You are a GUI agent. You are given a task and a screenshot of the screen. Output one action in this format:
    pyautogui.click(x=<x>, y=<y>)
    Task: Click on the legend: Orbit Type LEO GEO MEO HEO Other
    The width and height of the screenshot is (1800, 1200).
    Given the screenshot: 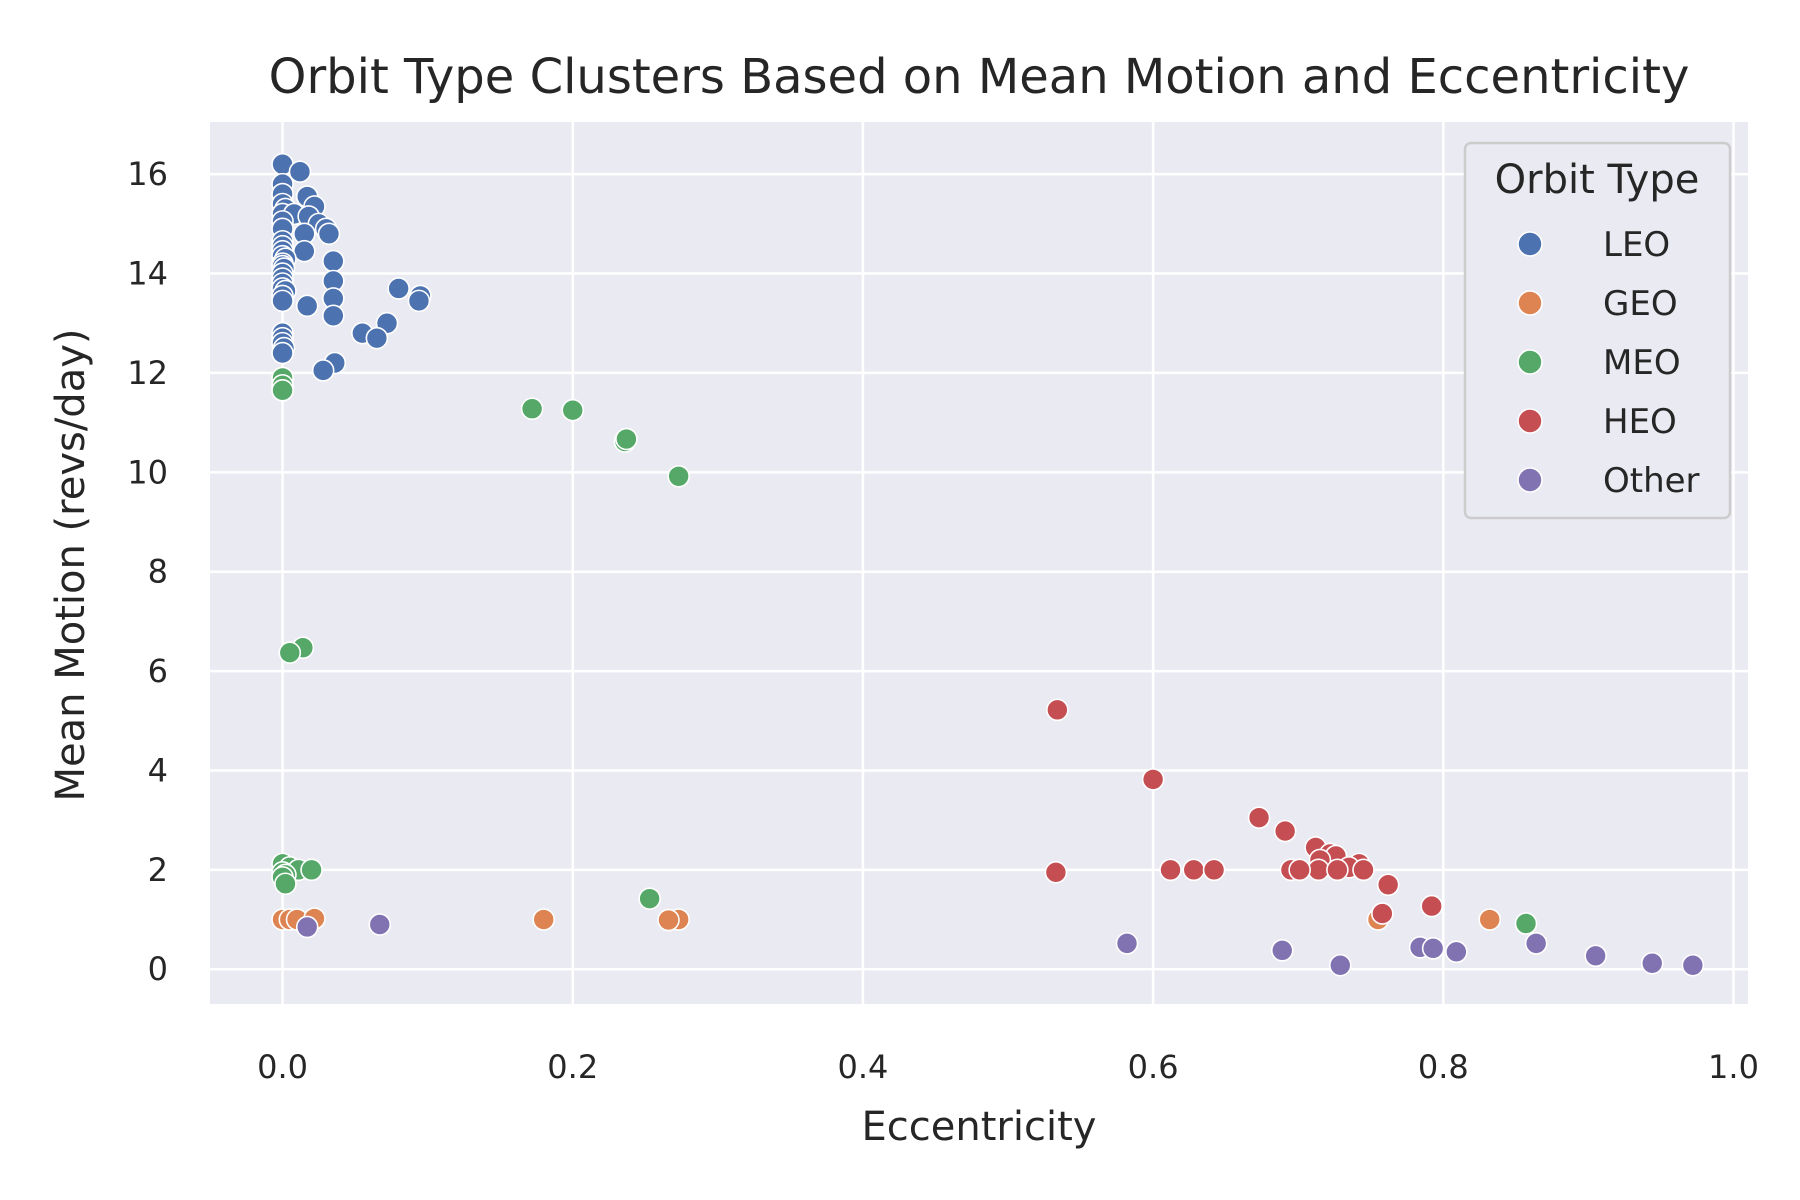 What is the action you would take?
    pyautogui.click(x=1597, y=330)
    